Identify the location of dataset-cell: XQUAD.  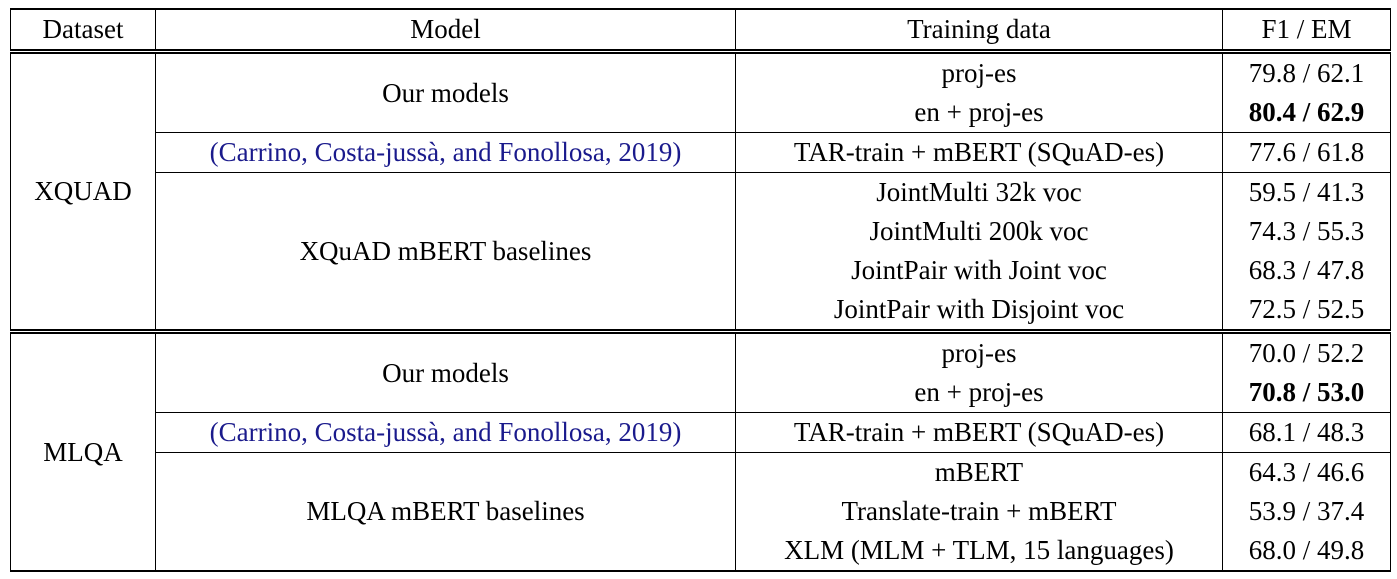
(83, 191).